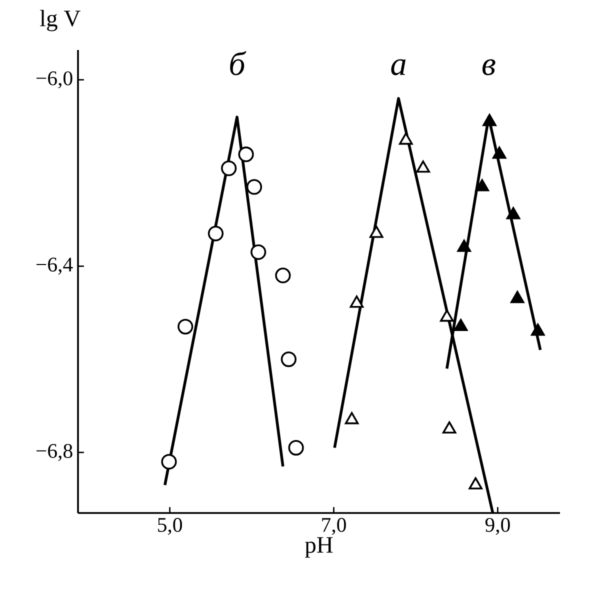  Describe the element at coordinates (334, 526) in the screenshot. I see `x-tick-label: 7,0` at that location.